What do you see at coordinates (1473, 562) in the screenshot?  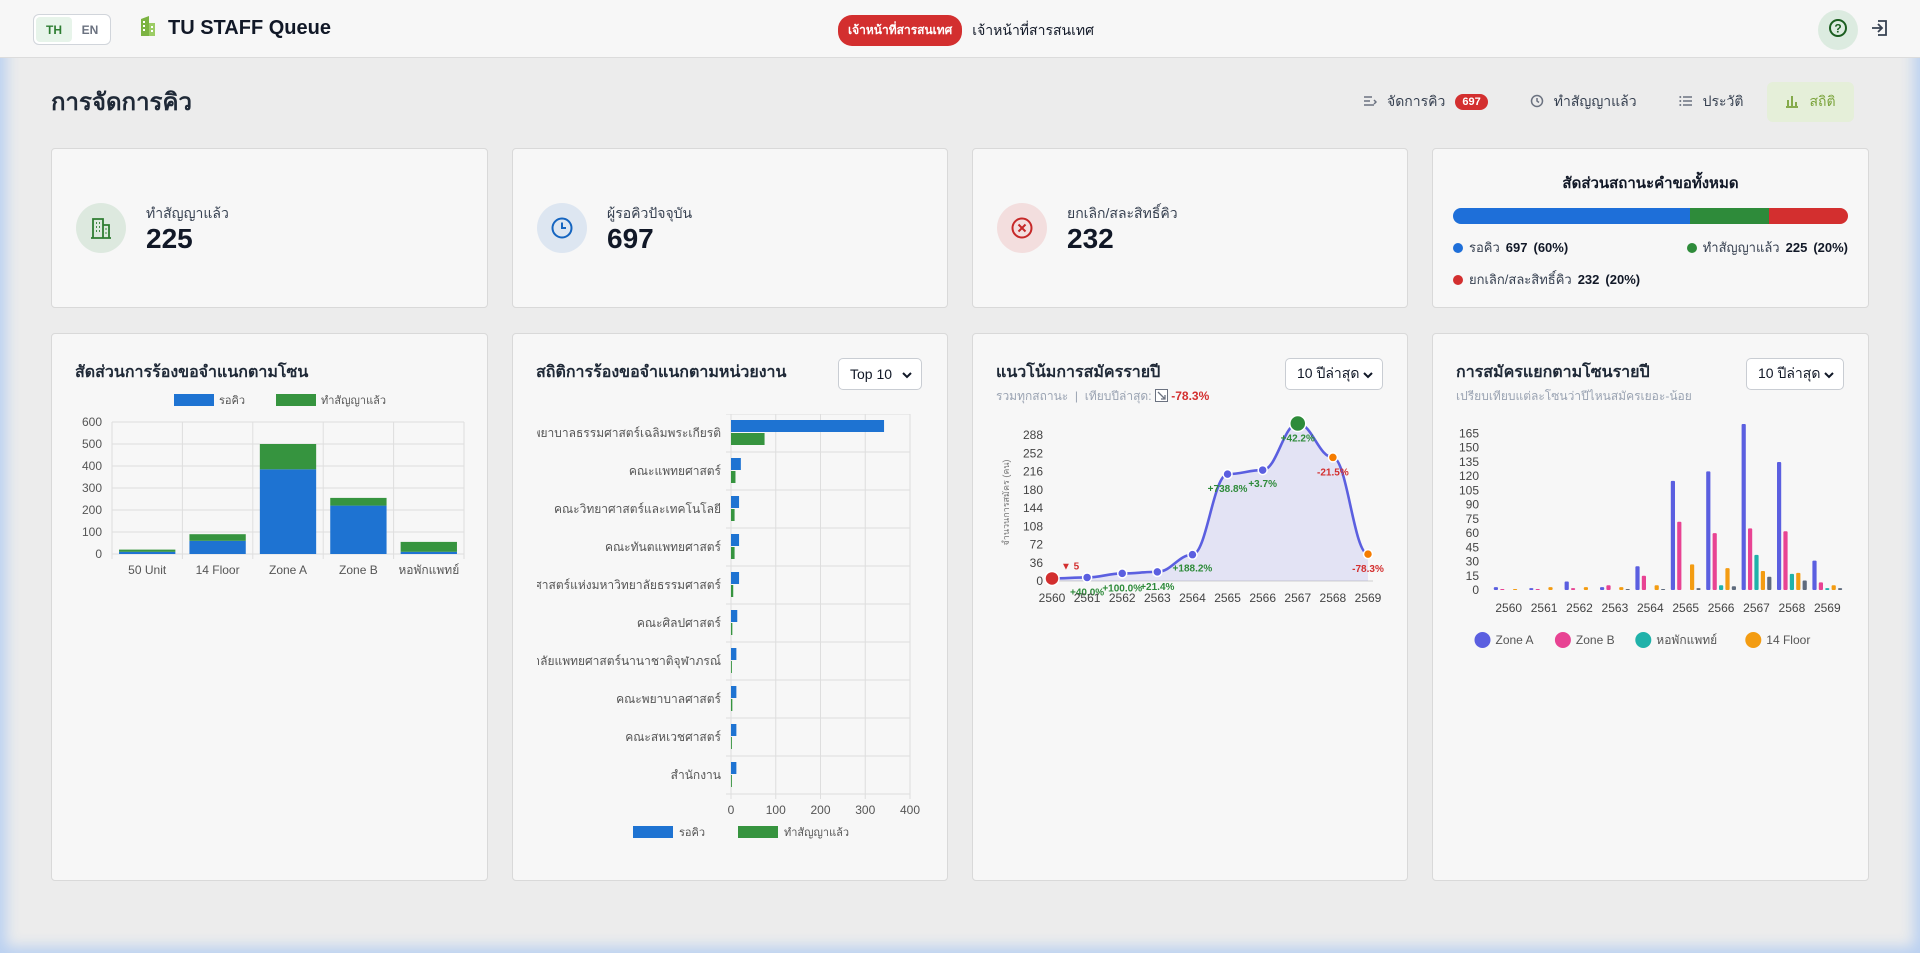 I see `y-tick-label: 30` at bounding box center [1473, 562].